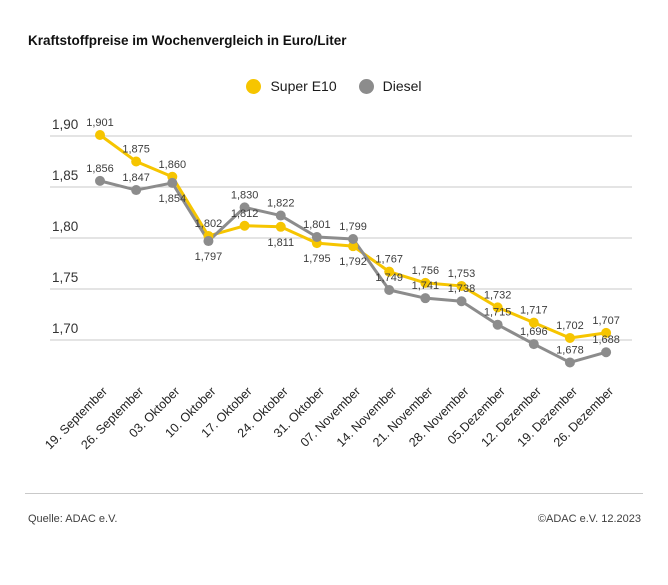 The height and width of the screenshot is (585, 668). What do you see at coordinates (353, 227) in the screenshot?
I see `diesel-value-label: 1,799` at bounding box center [353, 227].